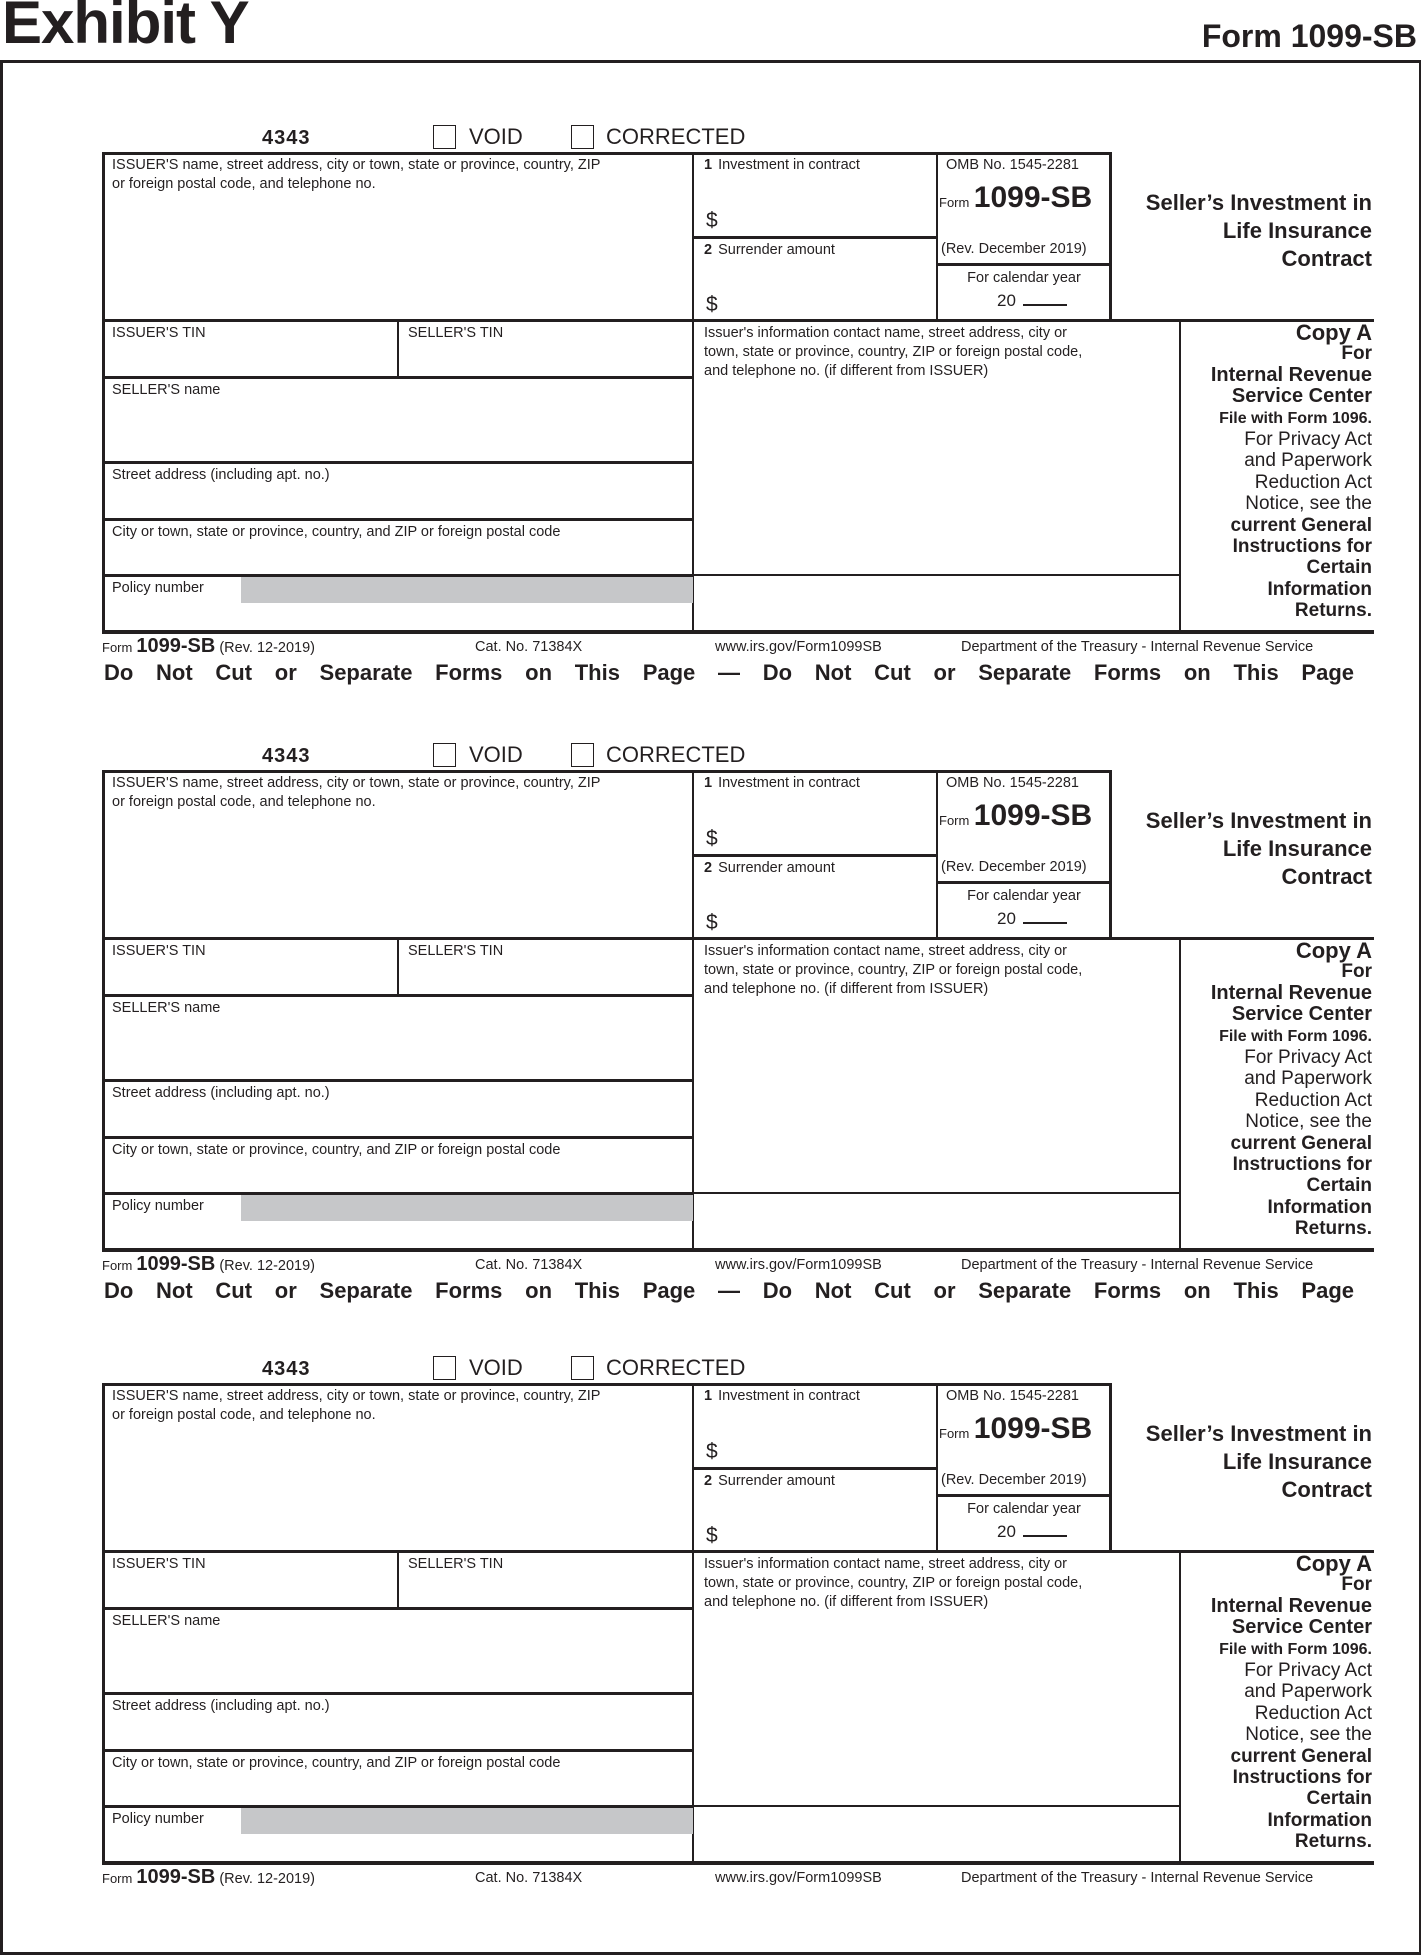 This screenshot has height=1955, width=1421. Describe the element at coordinates (1333, 611) in the screenshot. I see `copy-line: Returns.` at that location.